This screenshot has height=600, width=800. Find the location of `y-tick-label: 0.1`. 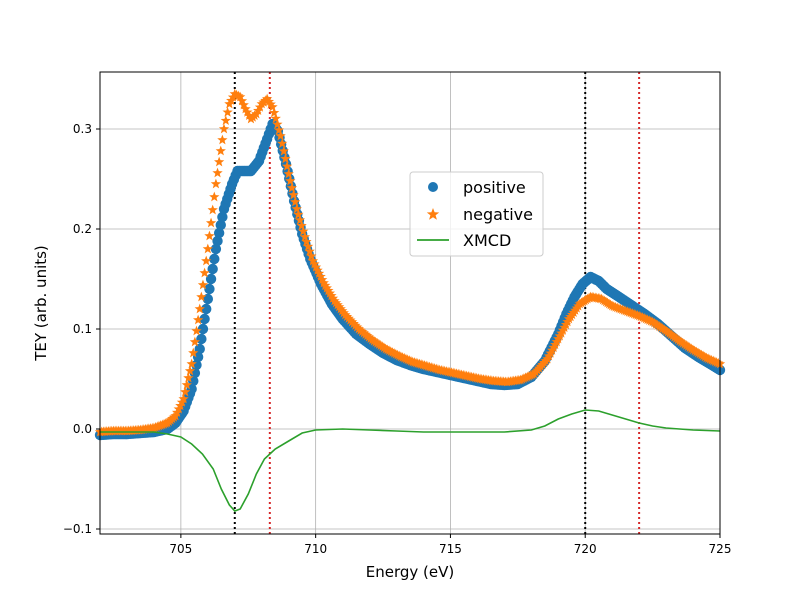

y-tick-label: 0.1 is located at coordinates (82, 329).